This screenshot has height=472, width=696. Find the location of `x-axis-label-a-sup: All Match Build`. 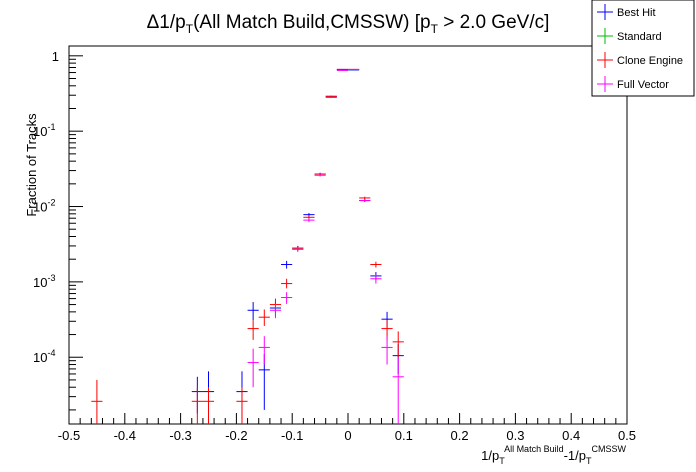

x-axis-label-a-sup: All Match Build is located at coordinates (534, 449).